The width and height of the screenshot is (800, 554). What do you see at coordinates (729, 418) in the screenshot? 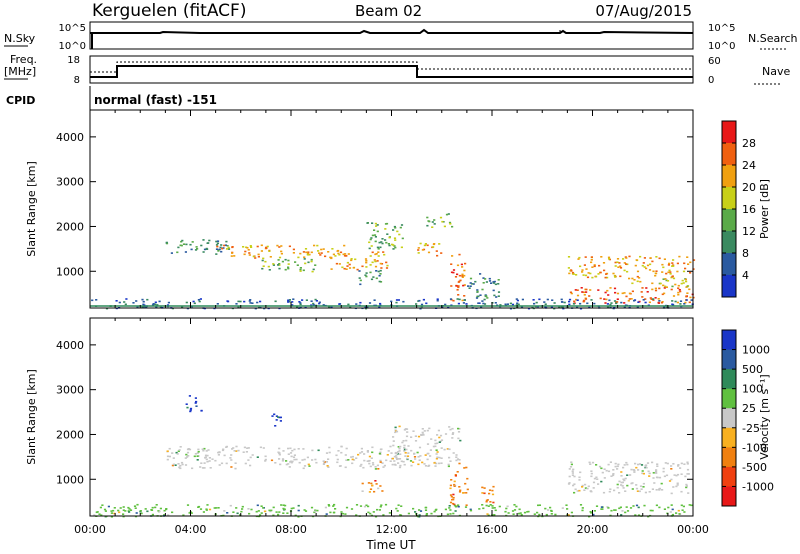
I see `colorbar-segment` at bounding box center [729, 418].